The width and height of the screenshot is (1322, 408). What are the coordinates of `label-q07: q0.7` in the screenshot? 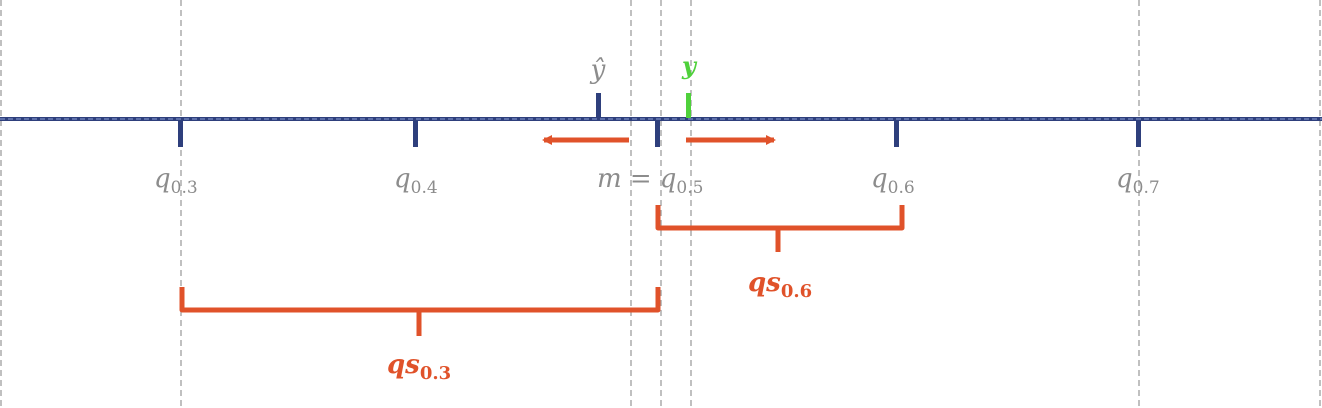 It's located at (1138, 181).